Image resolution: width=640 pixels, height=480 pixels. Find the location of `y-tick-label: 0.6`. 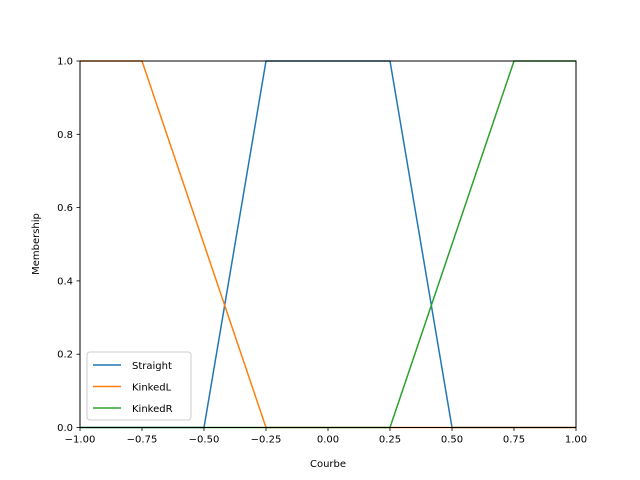

y-tick-label: 0.6 is located at coordinates (65, 208).